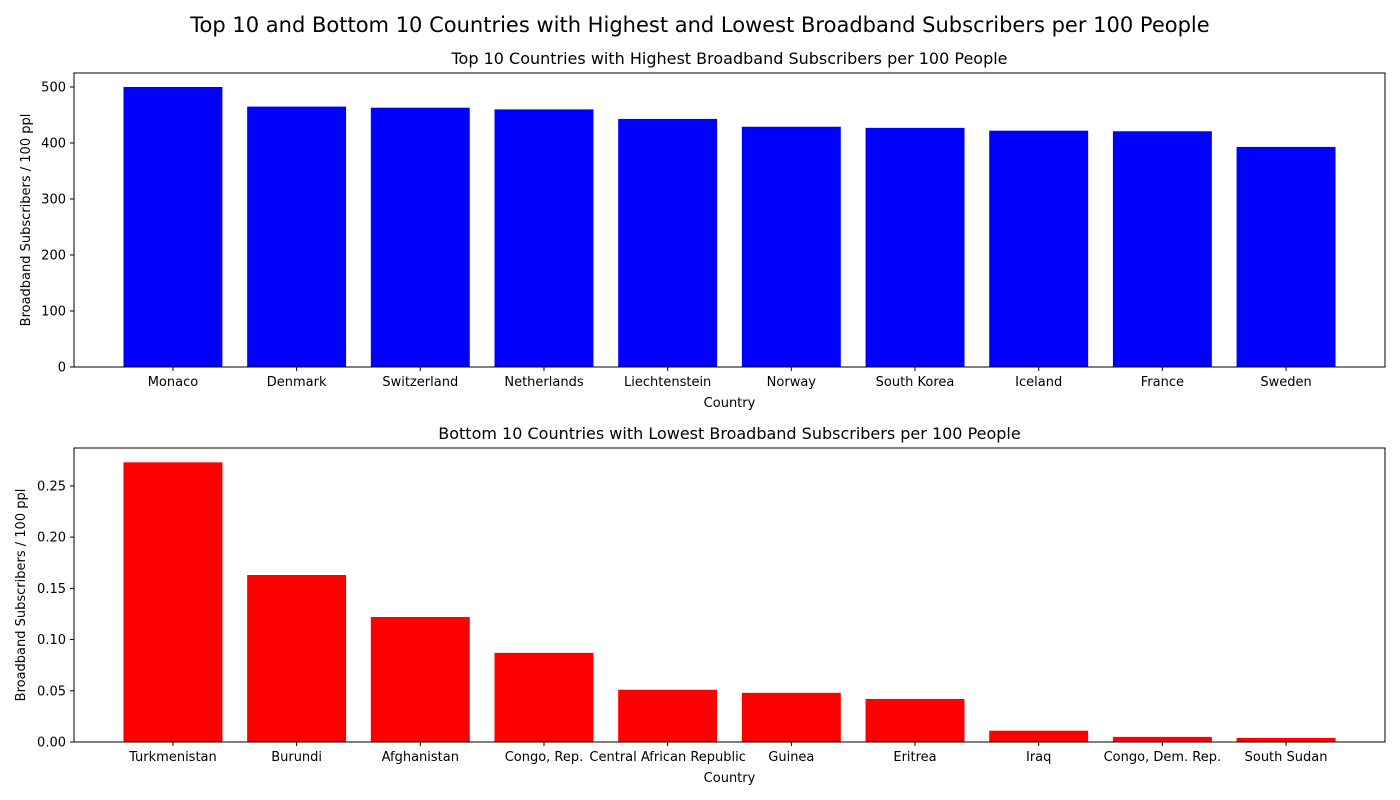  What do you see at coordinates (543, 382) in the screenshot?
I see `top-chart-x-tick-label: Netherlands` at bounding box center [543, 382].